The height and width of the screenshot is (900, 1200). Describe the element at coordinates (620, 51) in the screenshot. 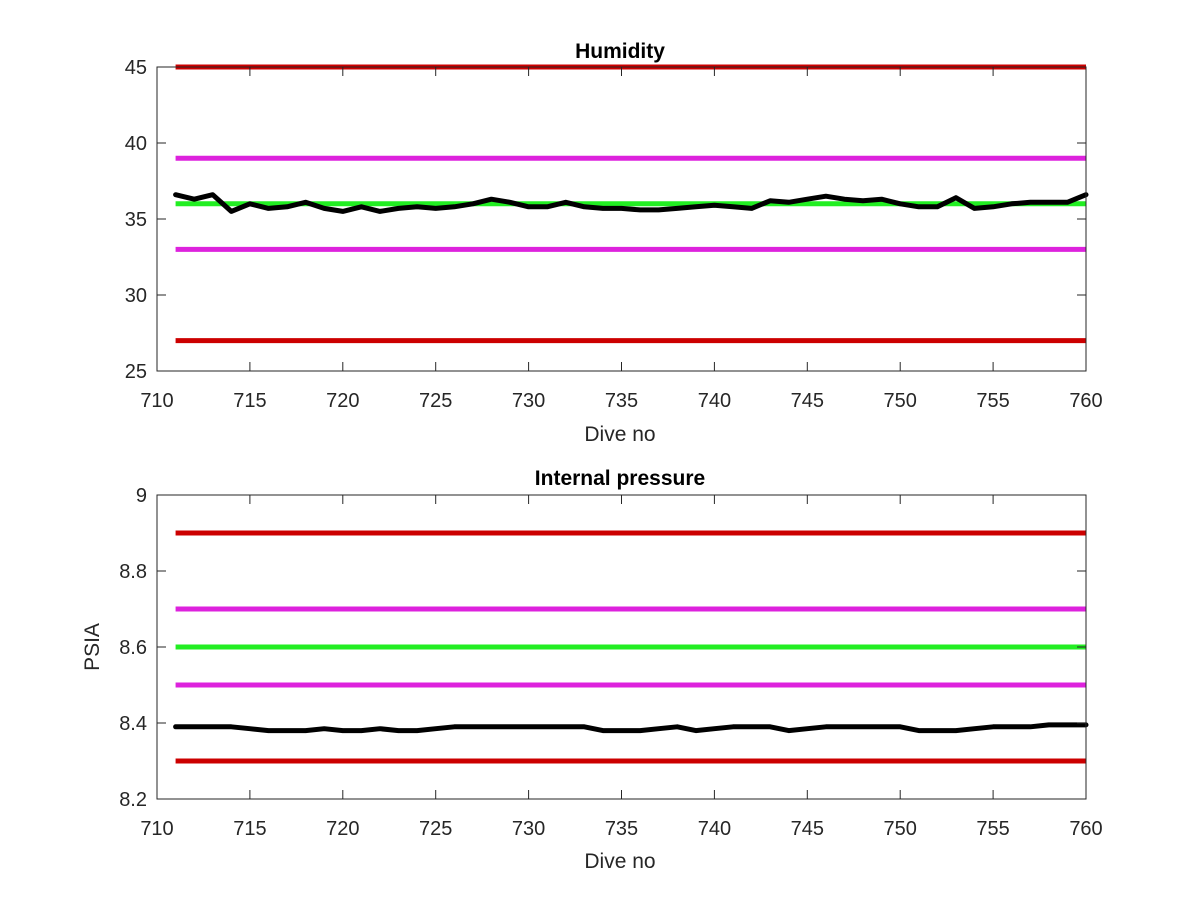

I see `humidity-title: Humidity` at that location.